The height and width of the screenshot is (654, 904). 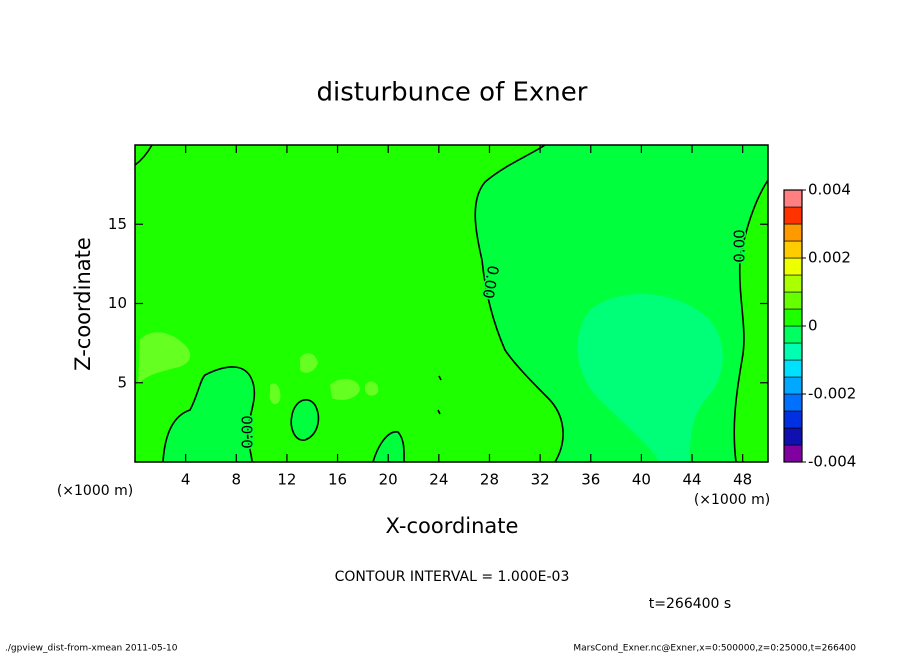 What do you see at coordinates (690, 604) in the screenshot?
I see `time-label: t=266400 s` at bounding box center [690, 604].